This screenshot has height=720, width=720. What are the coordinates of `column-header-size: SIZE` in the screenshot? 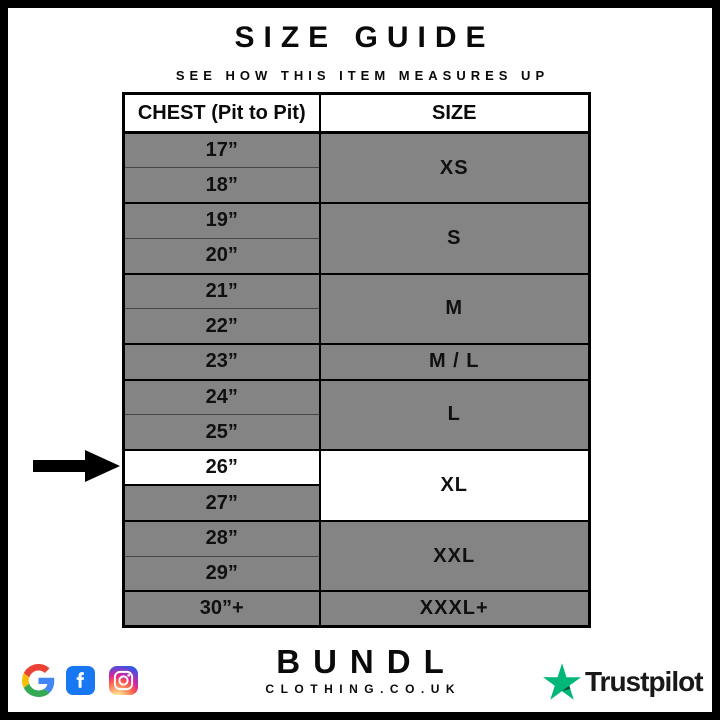 It's located at (454, 113).